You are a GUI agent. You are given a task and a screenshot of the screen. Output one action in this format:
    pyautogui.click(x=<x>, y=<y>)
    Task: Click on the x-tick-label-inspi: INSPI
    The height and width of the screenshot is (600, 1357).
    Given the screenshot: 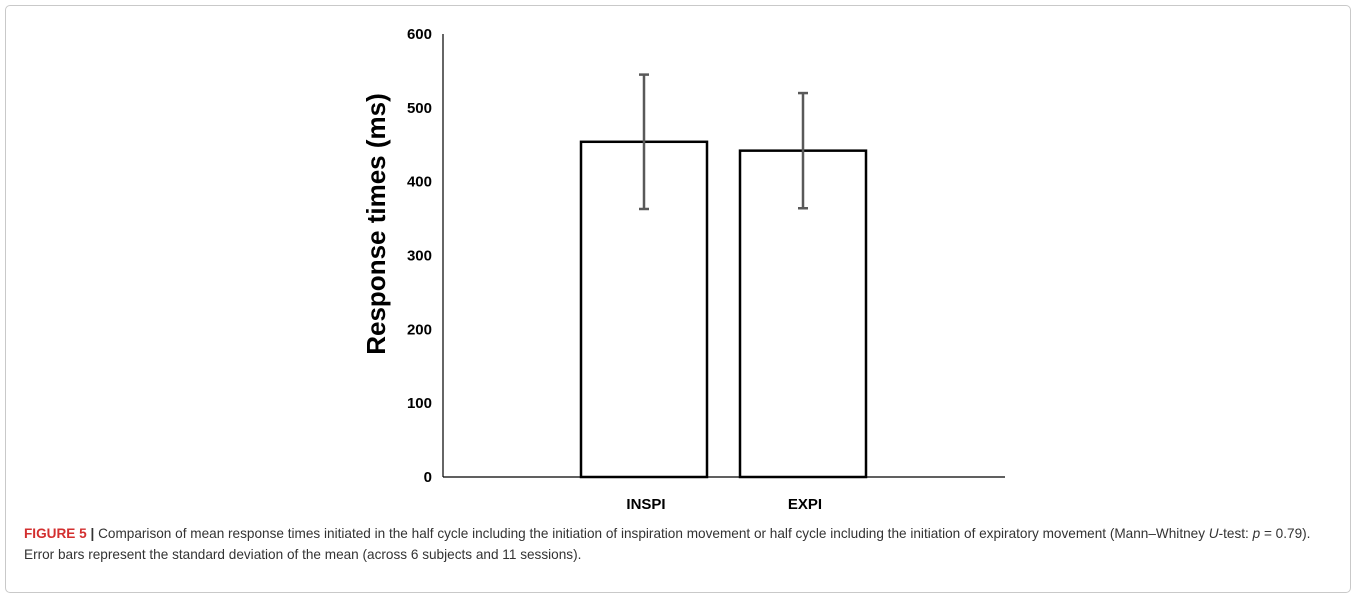 What is the action you would take?
    pyautogui.click(x=645, y=504)
    